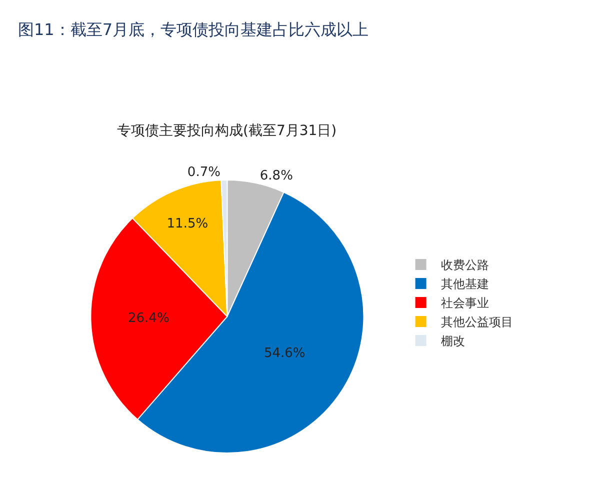 This screenshot has width=600, height=480. I want to click on legend-label: 收费公路, so click(464, 265).